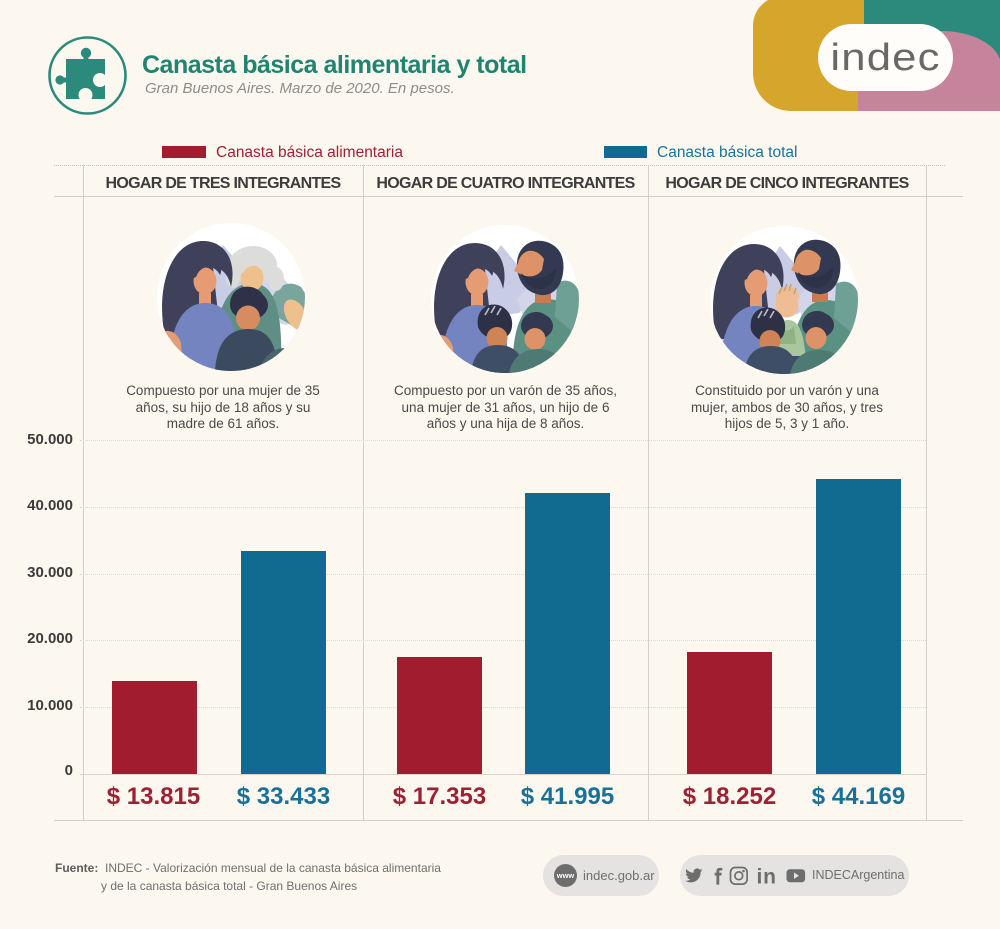 Image resolution: width=1000 pixels, height=929 pixels. Describe the element at coordinates (767, 877) in the screenshot. I see `svg-text: in` at that location.